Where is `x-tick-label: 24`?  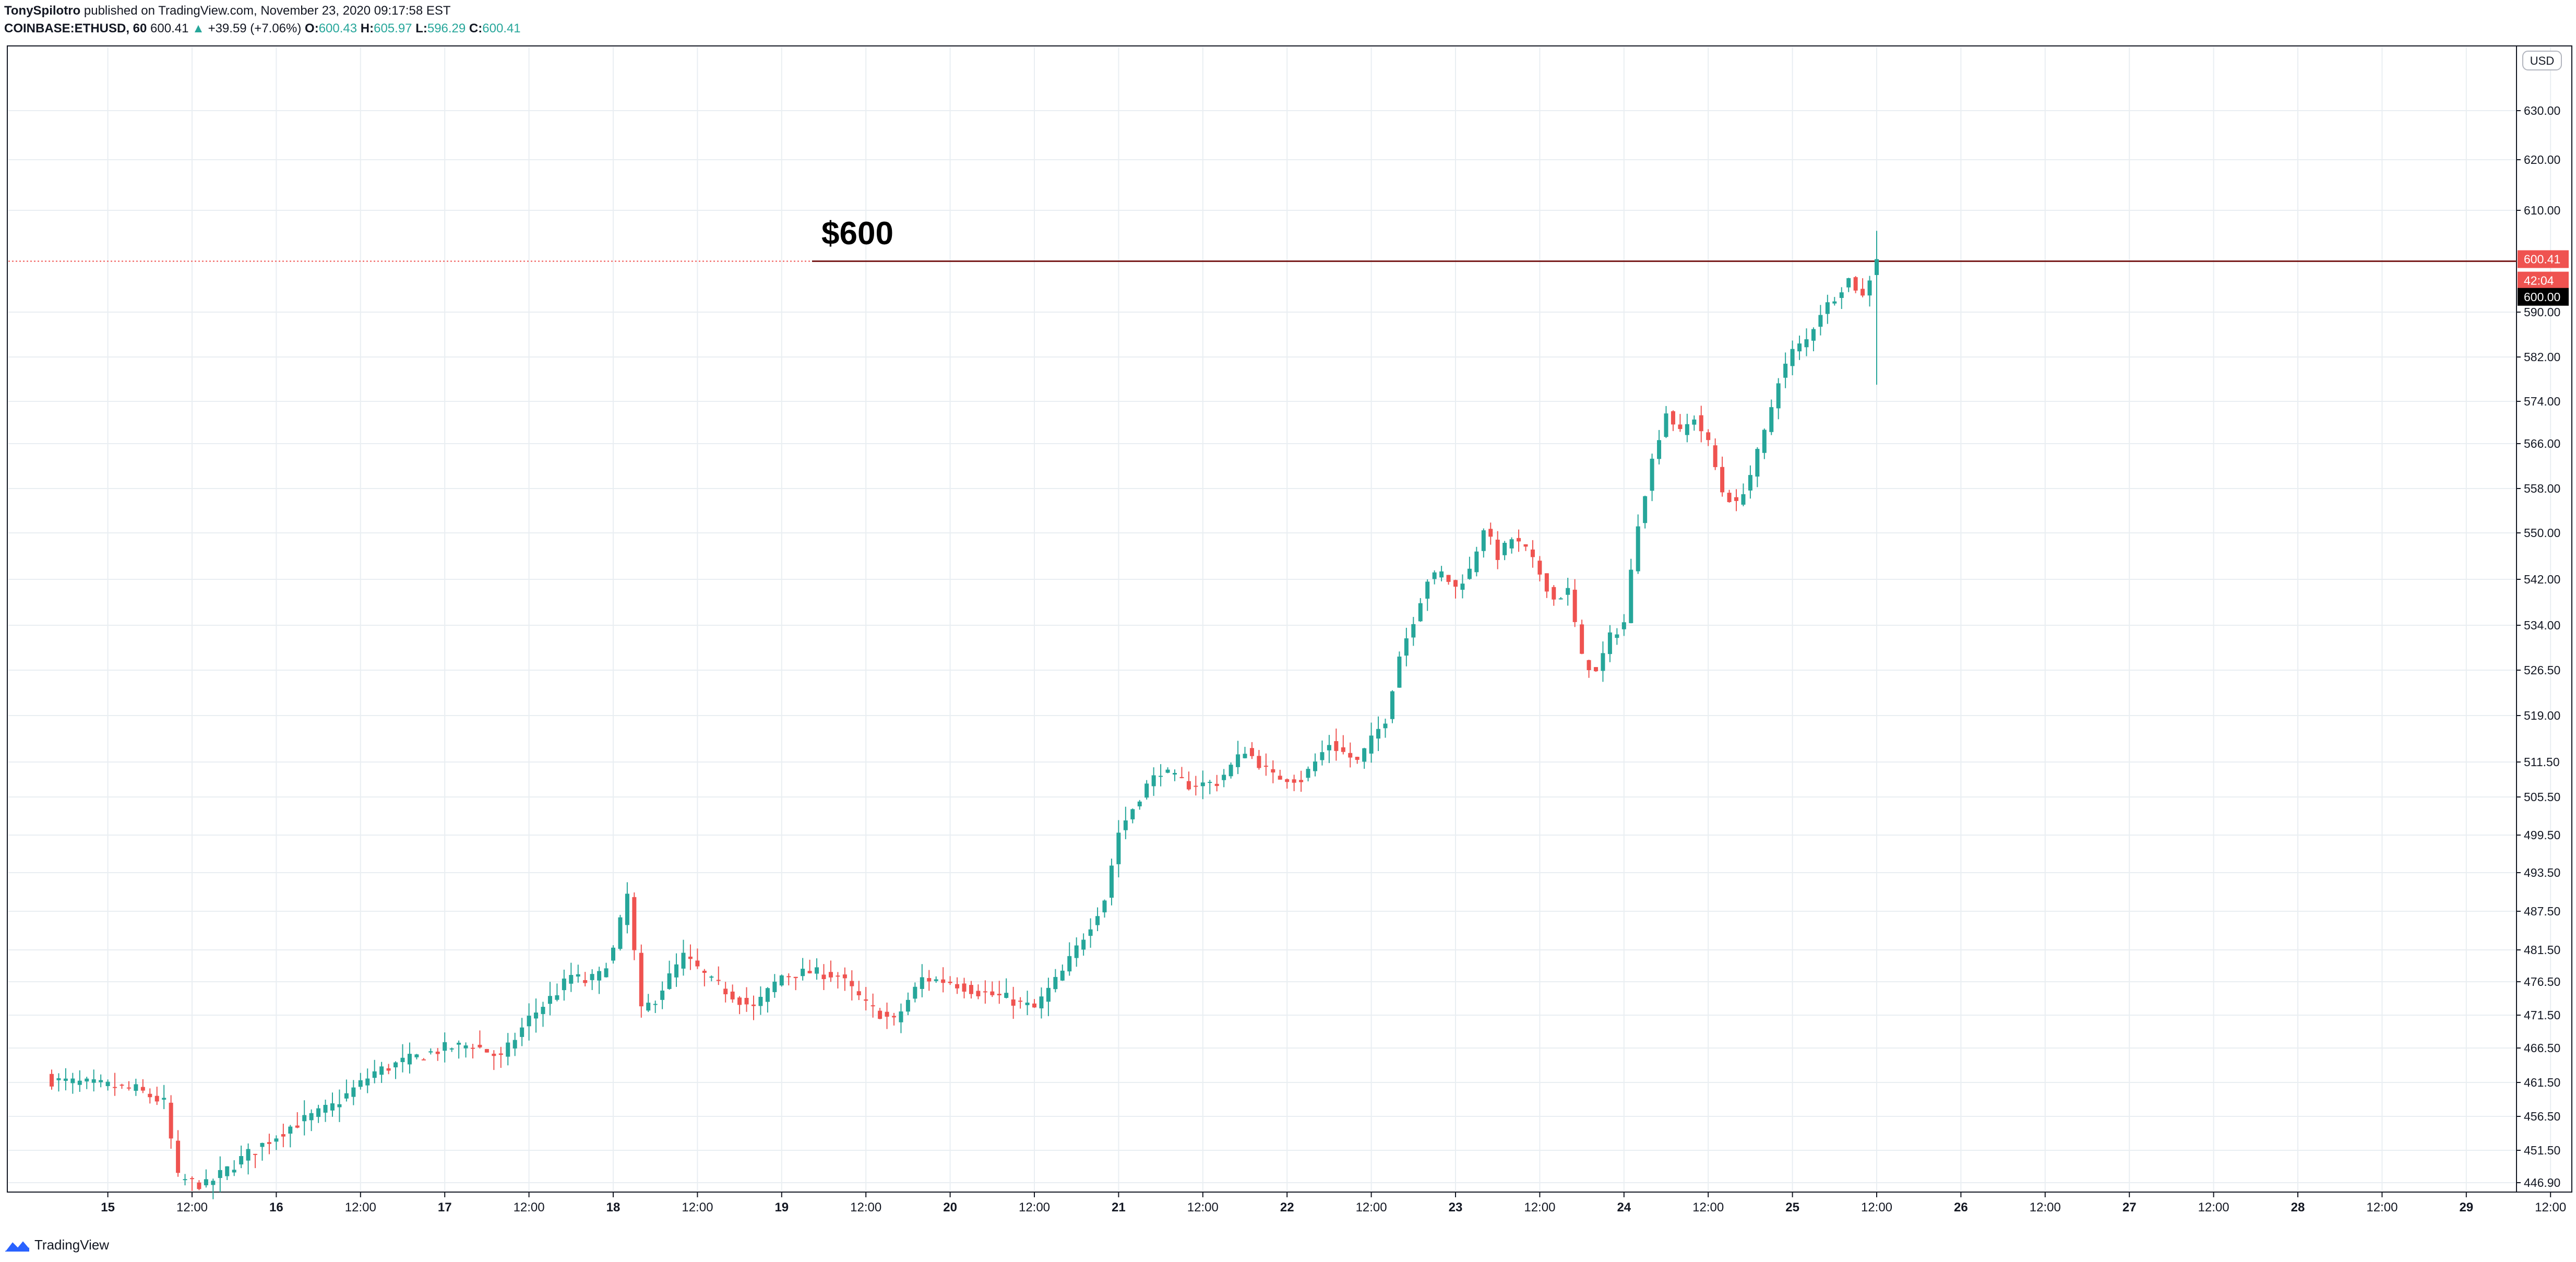
x-tick-label: 24 is located at coordinates (1624, 1207).